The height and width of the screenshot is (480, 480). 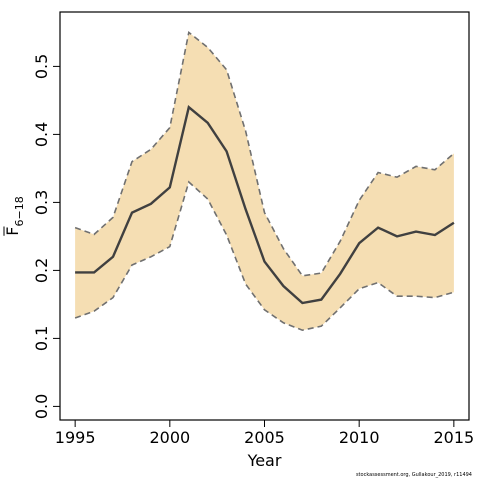 I want to click on y-axis-title-subscript: 6−18, so click(x=19, y=211).